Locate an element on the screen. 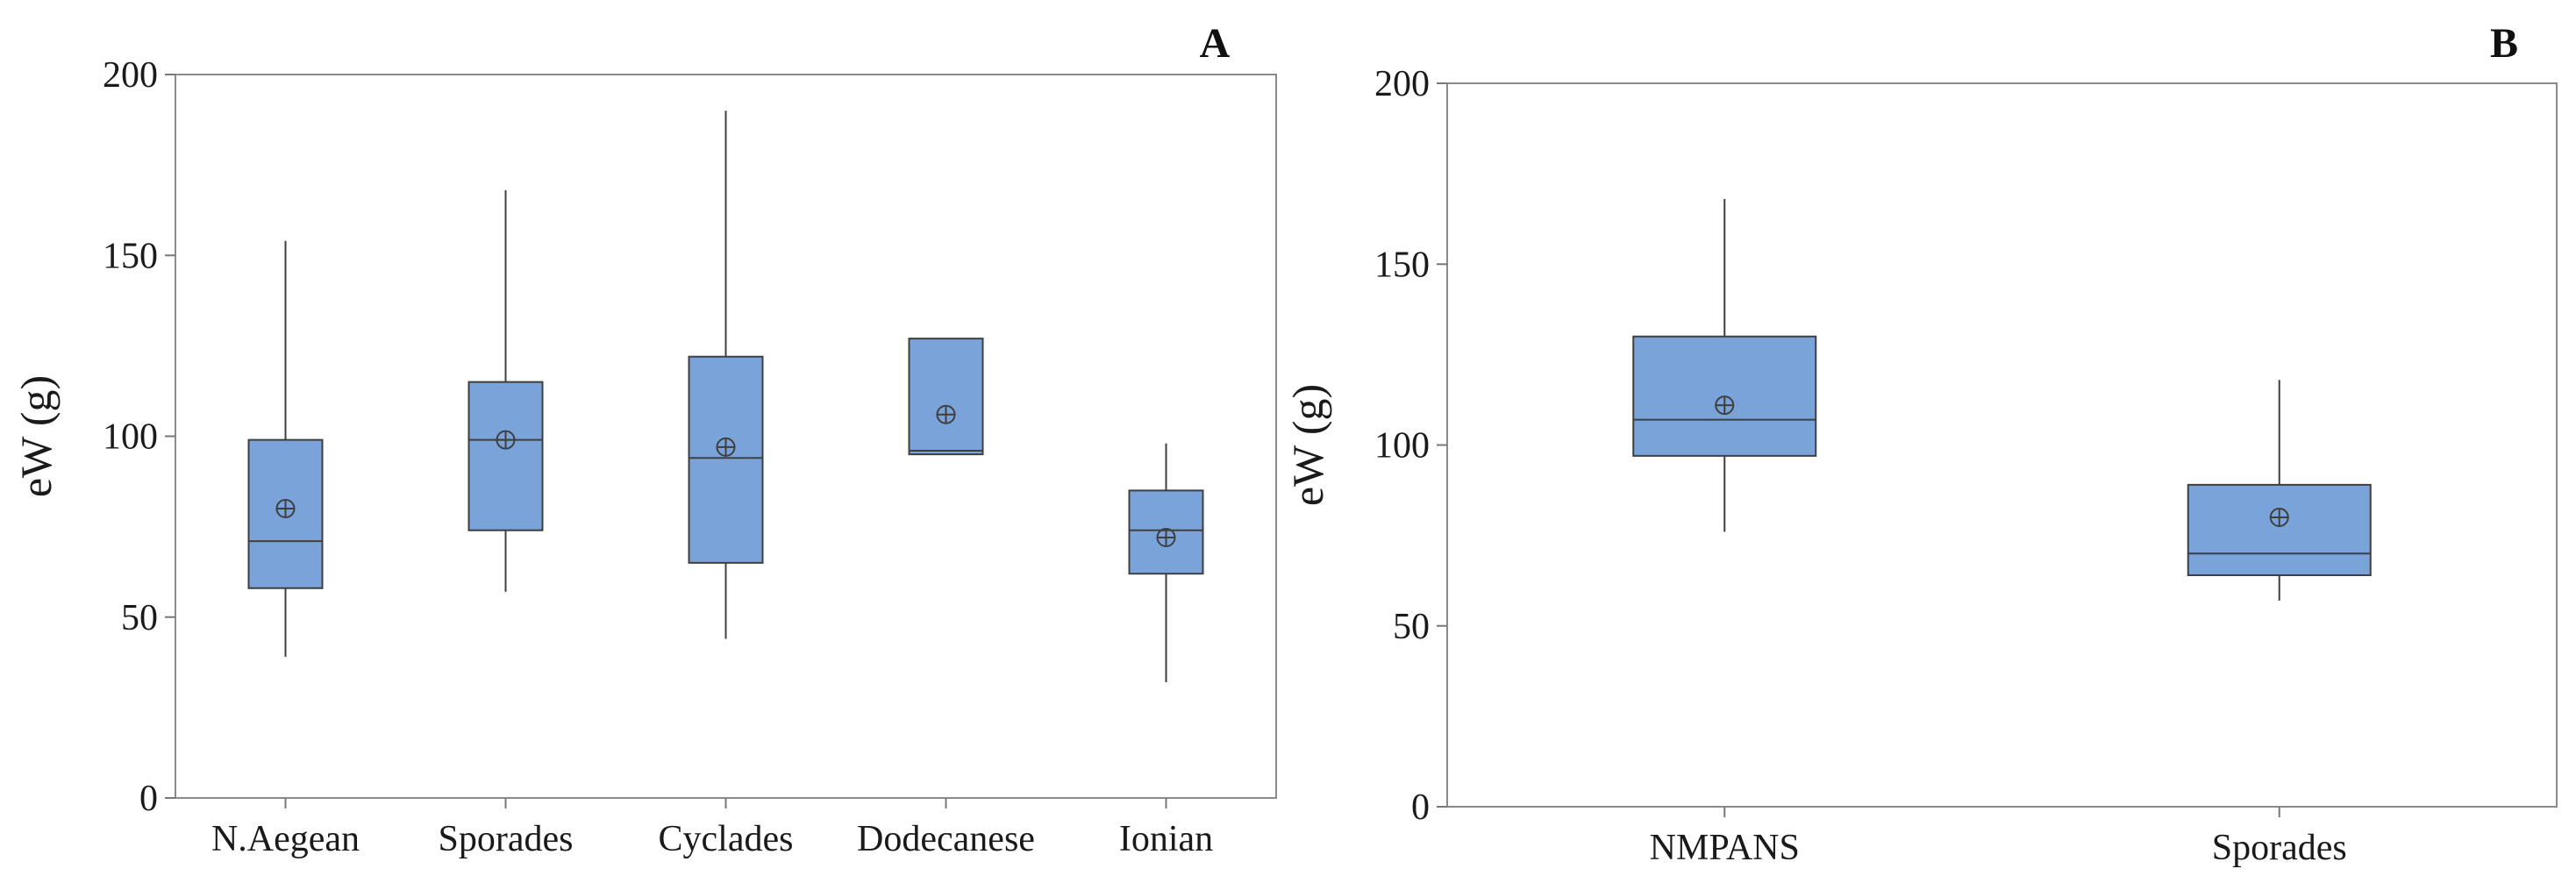 This screenshot has height=876, width=2576. x-category-label: Dodecanese is located at coordinates (946, 839).